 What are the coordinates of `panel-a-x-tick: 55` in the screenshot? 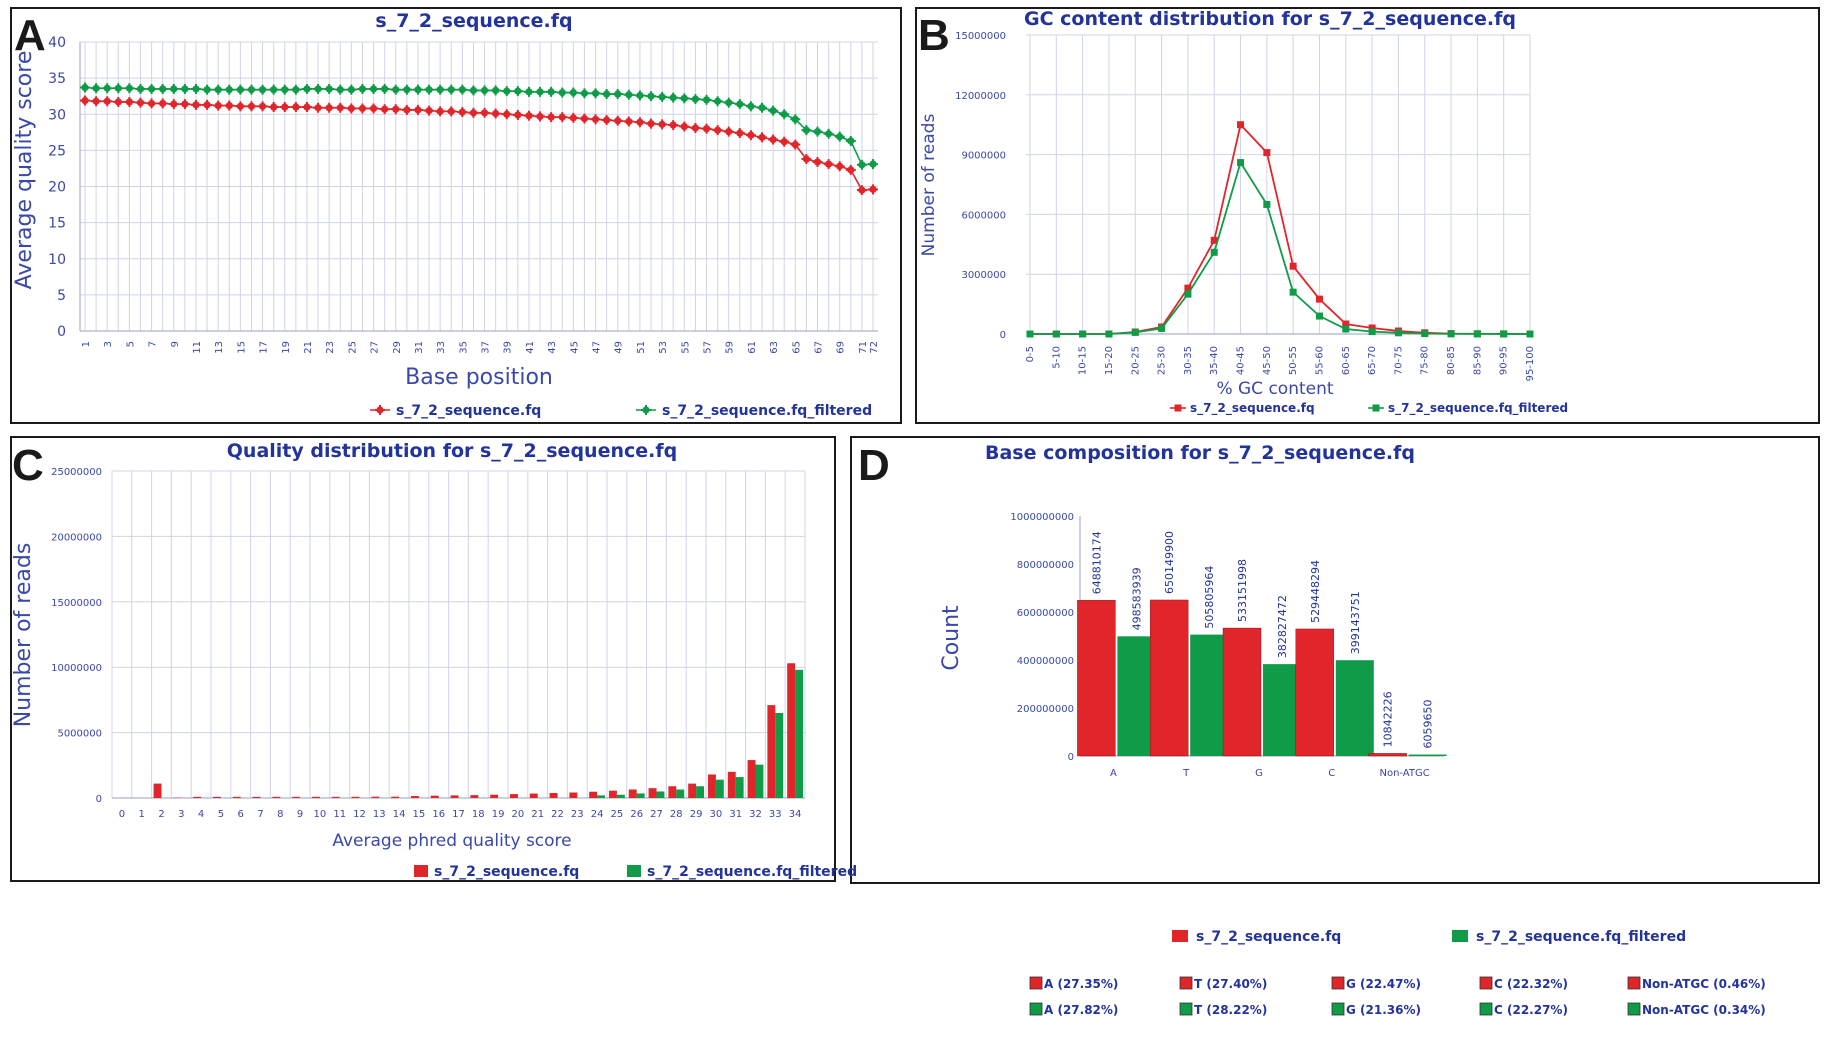 It's located at (685, 347).